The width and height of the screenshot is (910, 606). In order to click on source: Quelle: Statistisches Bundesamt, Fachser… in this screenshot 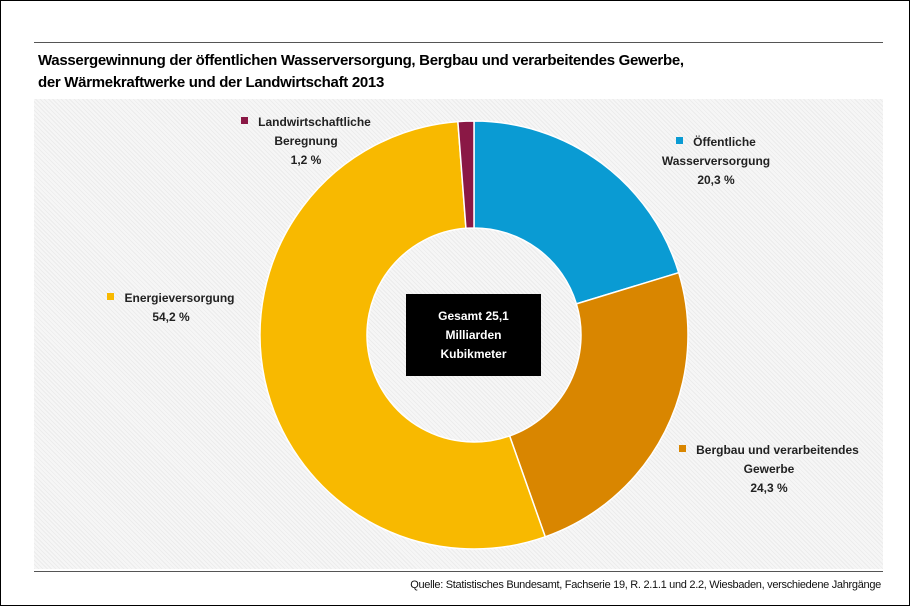, I will do `click(645, 585)`.